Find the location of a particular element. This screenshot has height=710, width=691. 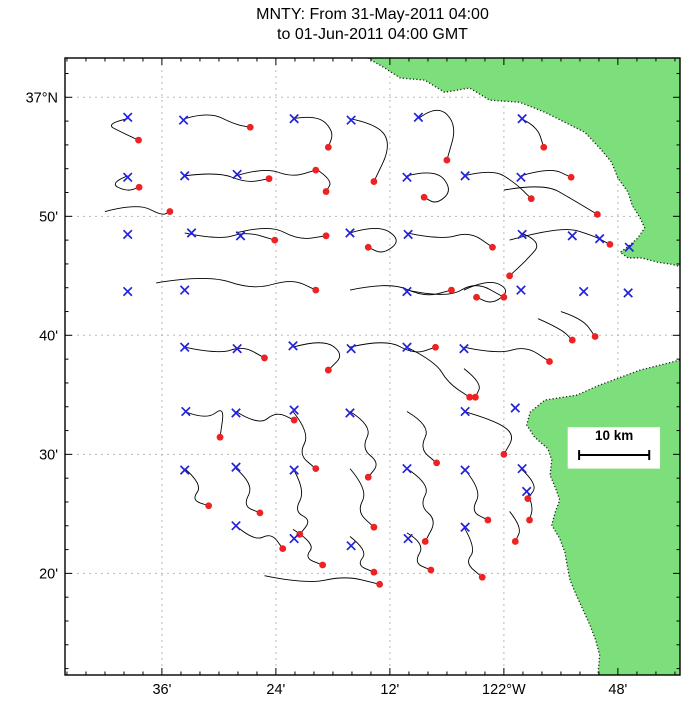

figure-title-line1: MNTY: From 31-May-2011 04:00 is located at coordinates (372, 14).